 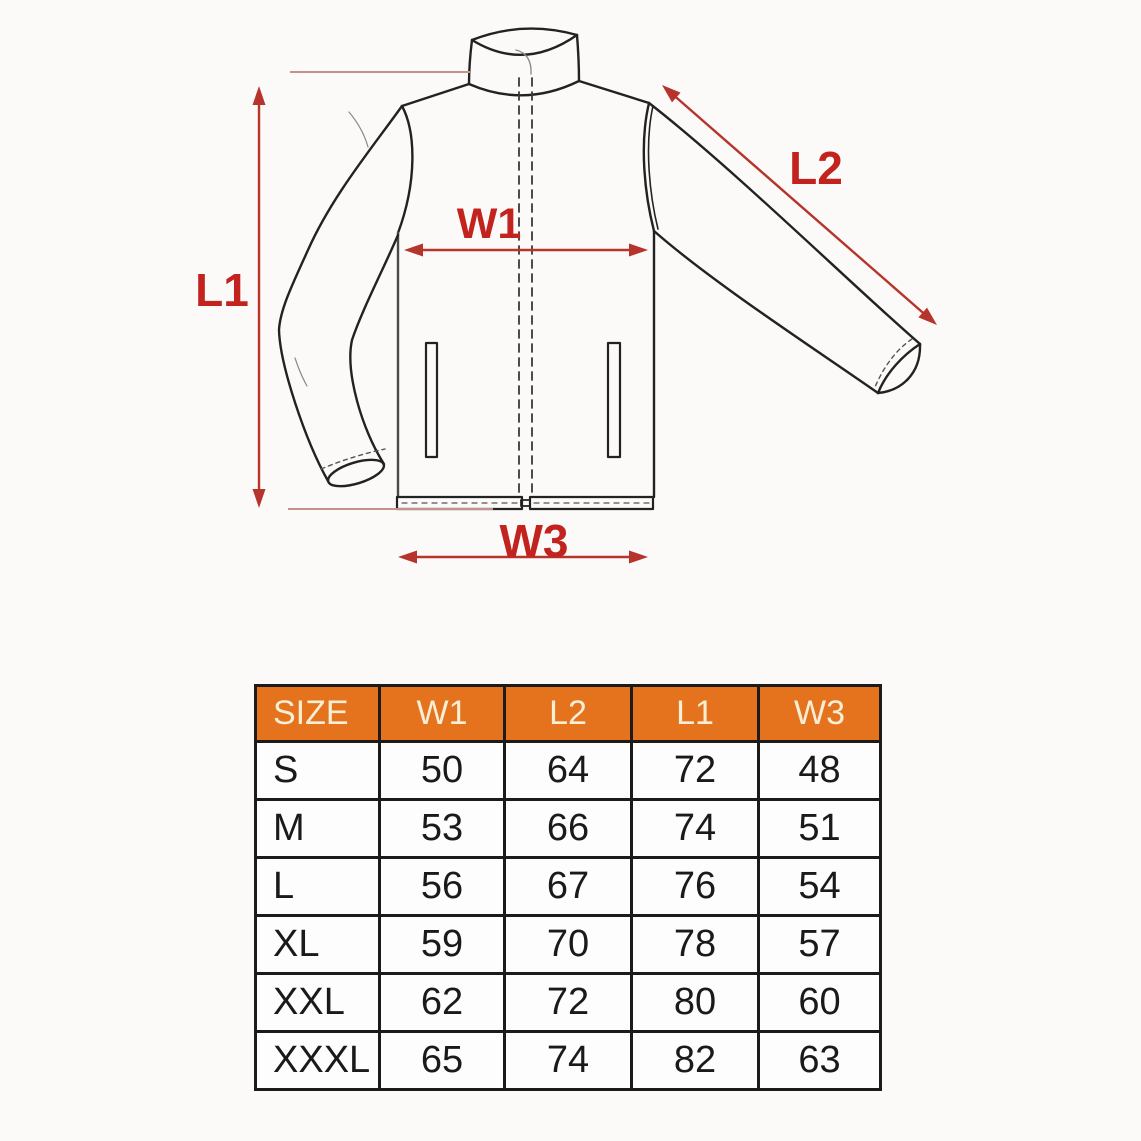 I want to click on w3-cell: 60, so click(x=819, y=1002).